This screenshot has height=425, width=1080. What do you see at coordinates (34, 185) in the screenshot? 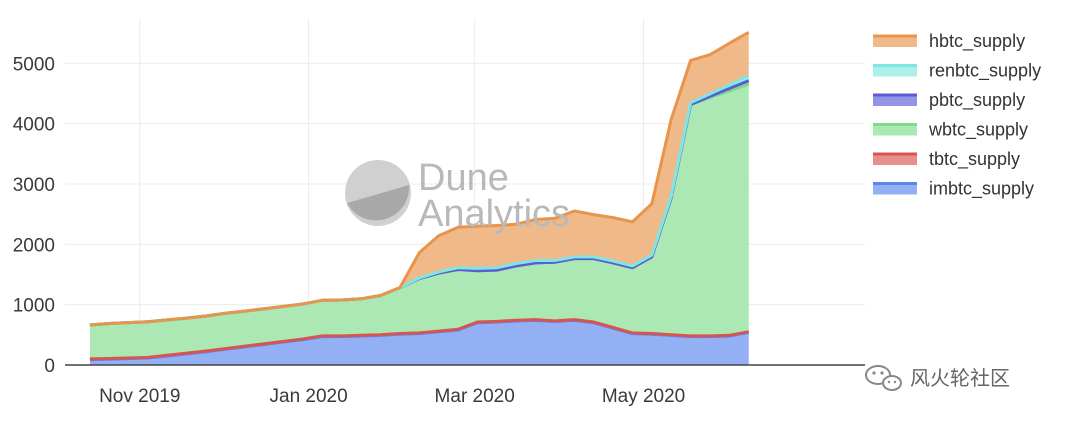
I see `y-tick-label: 3000` at bounding box center [34, 185].